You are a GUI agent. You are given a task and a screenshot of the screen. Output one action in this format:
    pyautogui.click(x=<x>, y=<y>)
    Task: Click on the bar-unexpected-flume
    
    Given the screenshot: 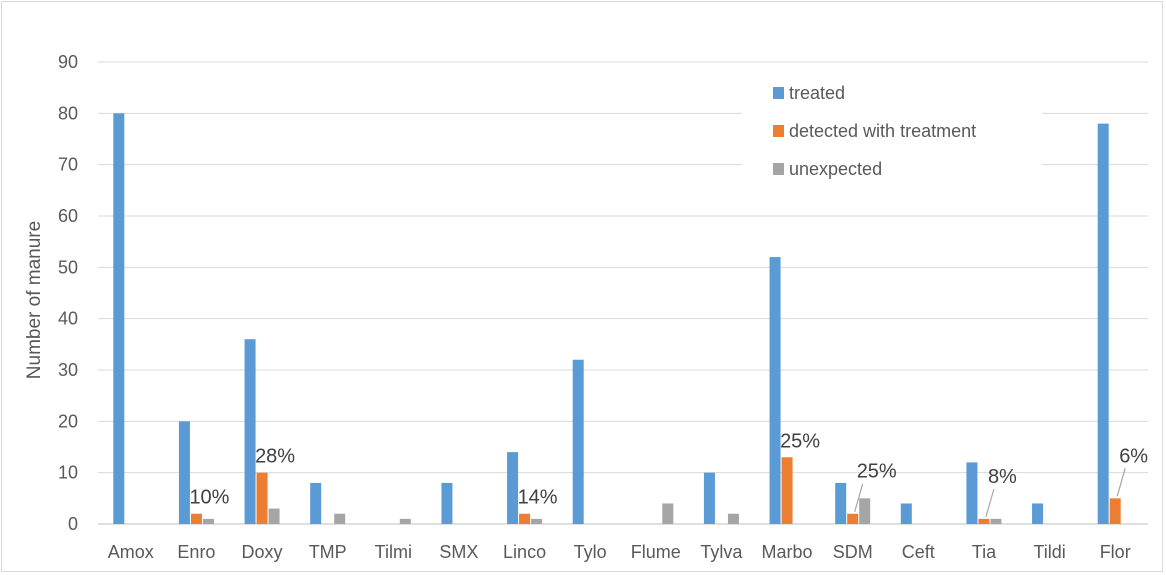 What is the action you would take?
    pyautogui.click(x=668, y=513)
    